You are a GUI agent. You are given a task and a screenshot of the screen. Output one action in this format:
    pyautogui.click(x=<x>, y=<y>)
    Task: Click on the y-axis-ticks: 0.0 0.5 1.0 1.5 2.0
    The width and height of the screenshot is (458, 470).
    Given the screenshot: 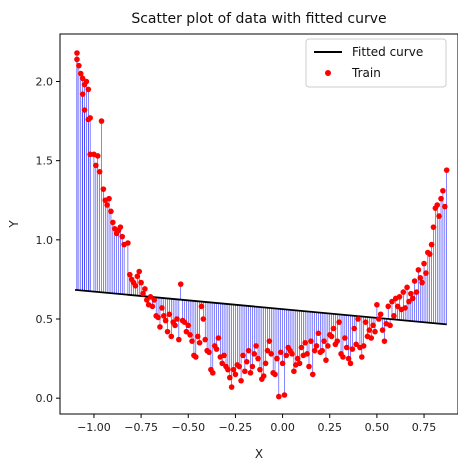 What is the action you would take?
    pyautogui.click(x=48, y=240)
    